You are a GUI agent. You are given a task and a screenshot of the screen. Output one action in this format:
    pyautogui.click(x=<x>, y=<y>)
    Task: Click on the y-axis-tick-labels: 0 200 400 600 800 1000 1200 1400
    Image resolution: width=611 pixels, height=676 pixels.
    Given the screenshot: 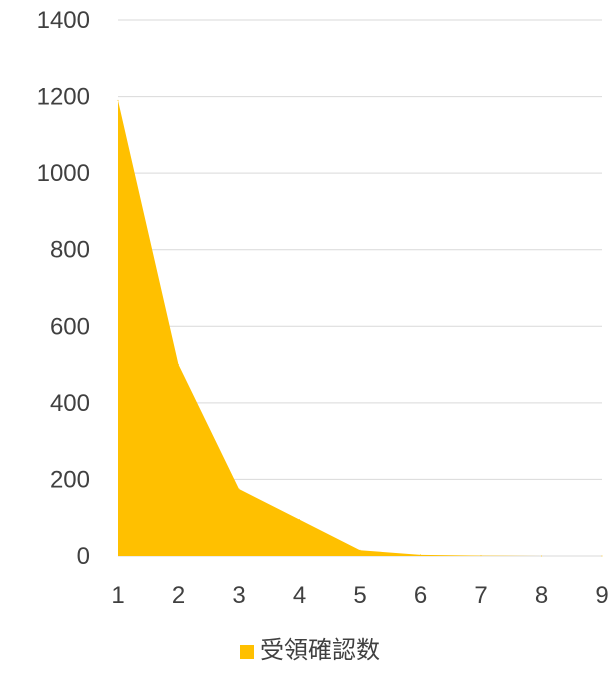 What is the action you would take?
    pyautogui.click(x=63, y=288)
    